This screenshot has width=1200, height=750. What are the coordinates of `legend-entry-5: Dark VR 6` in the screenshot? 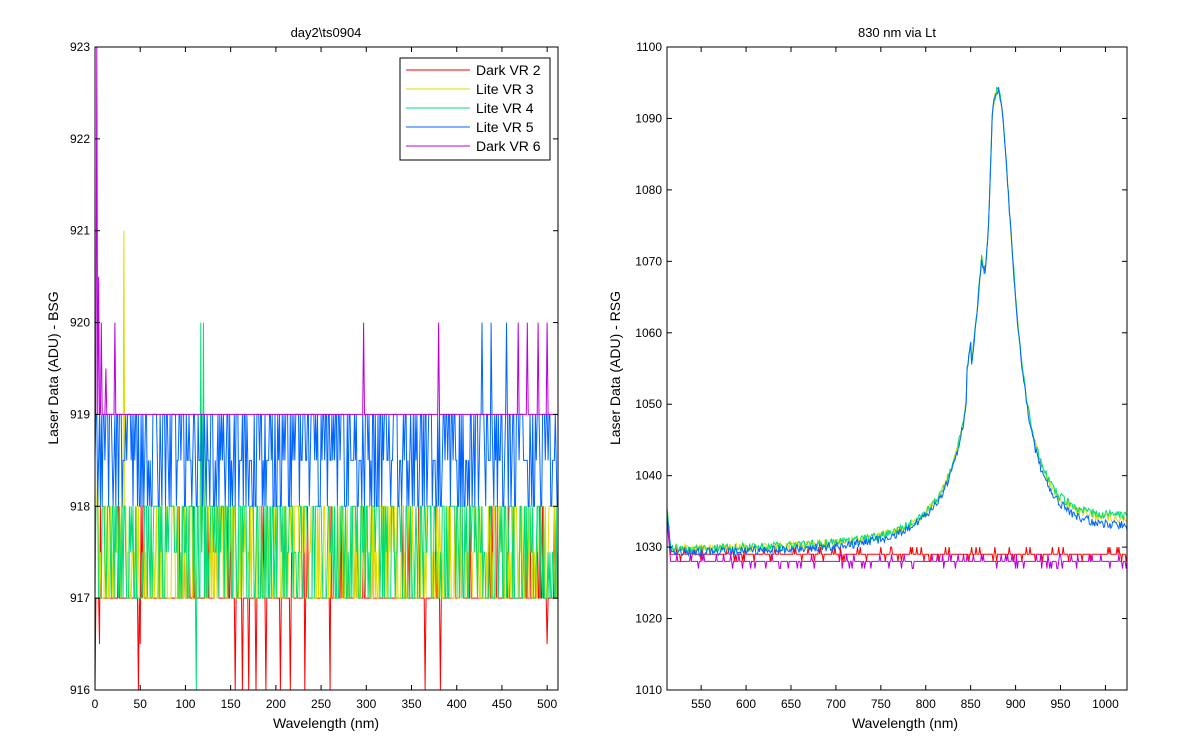 It's located at (508, 146).